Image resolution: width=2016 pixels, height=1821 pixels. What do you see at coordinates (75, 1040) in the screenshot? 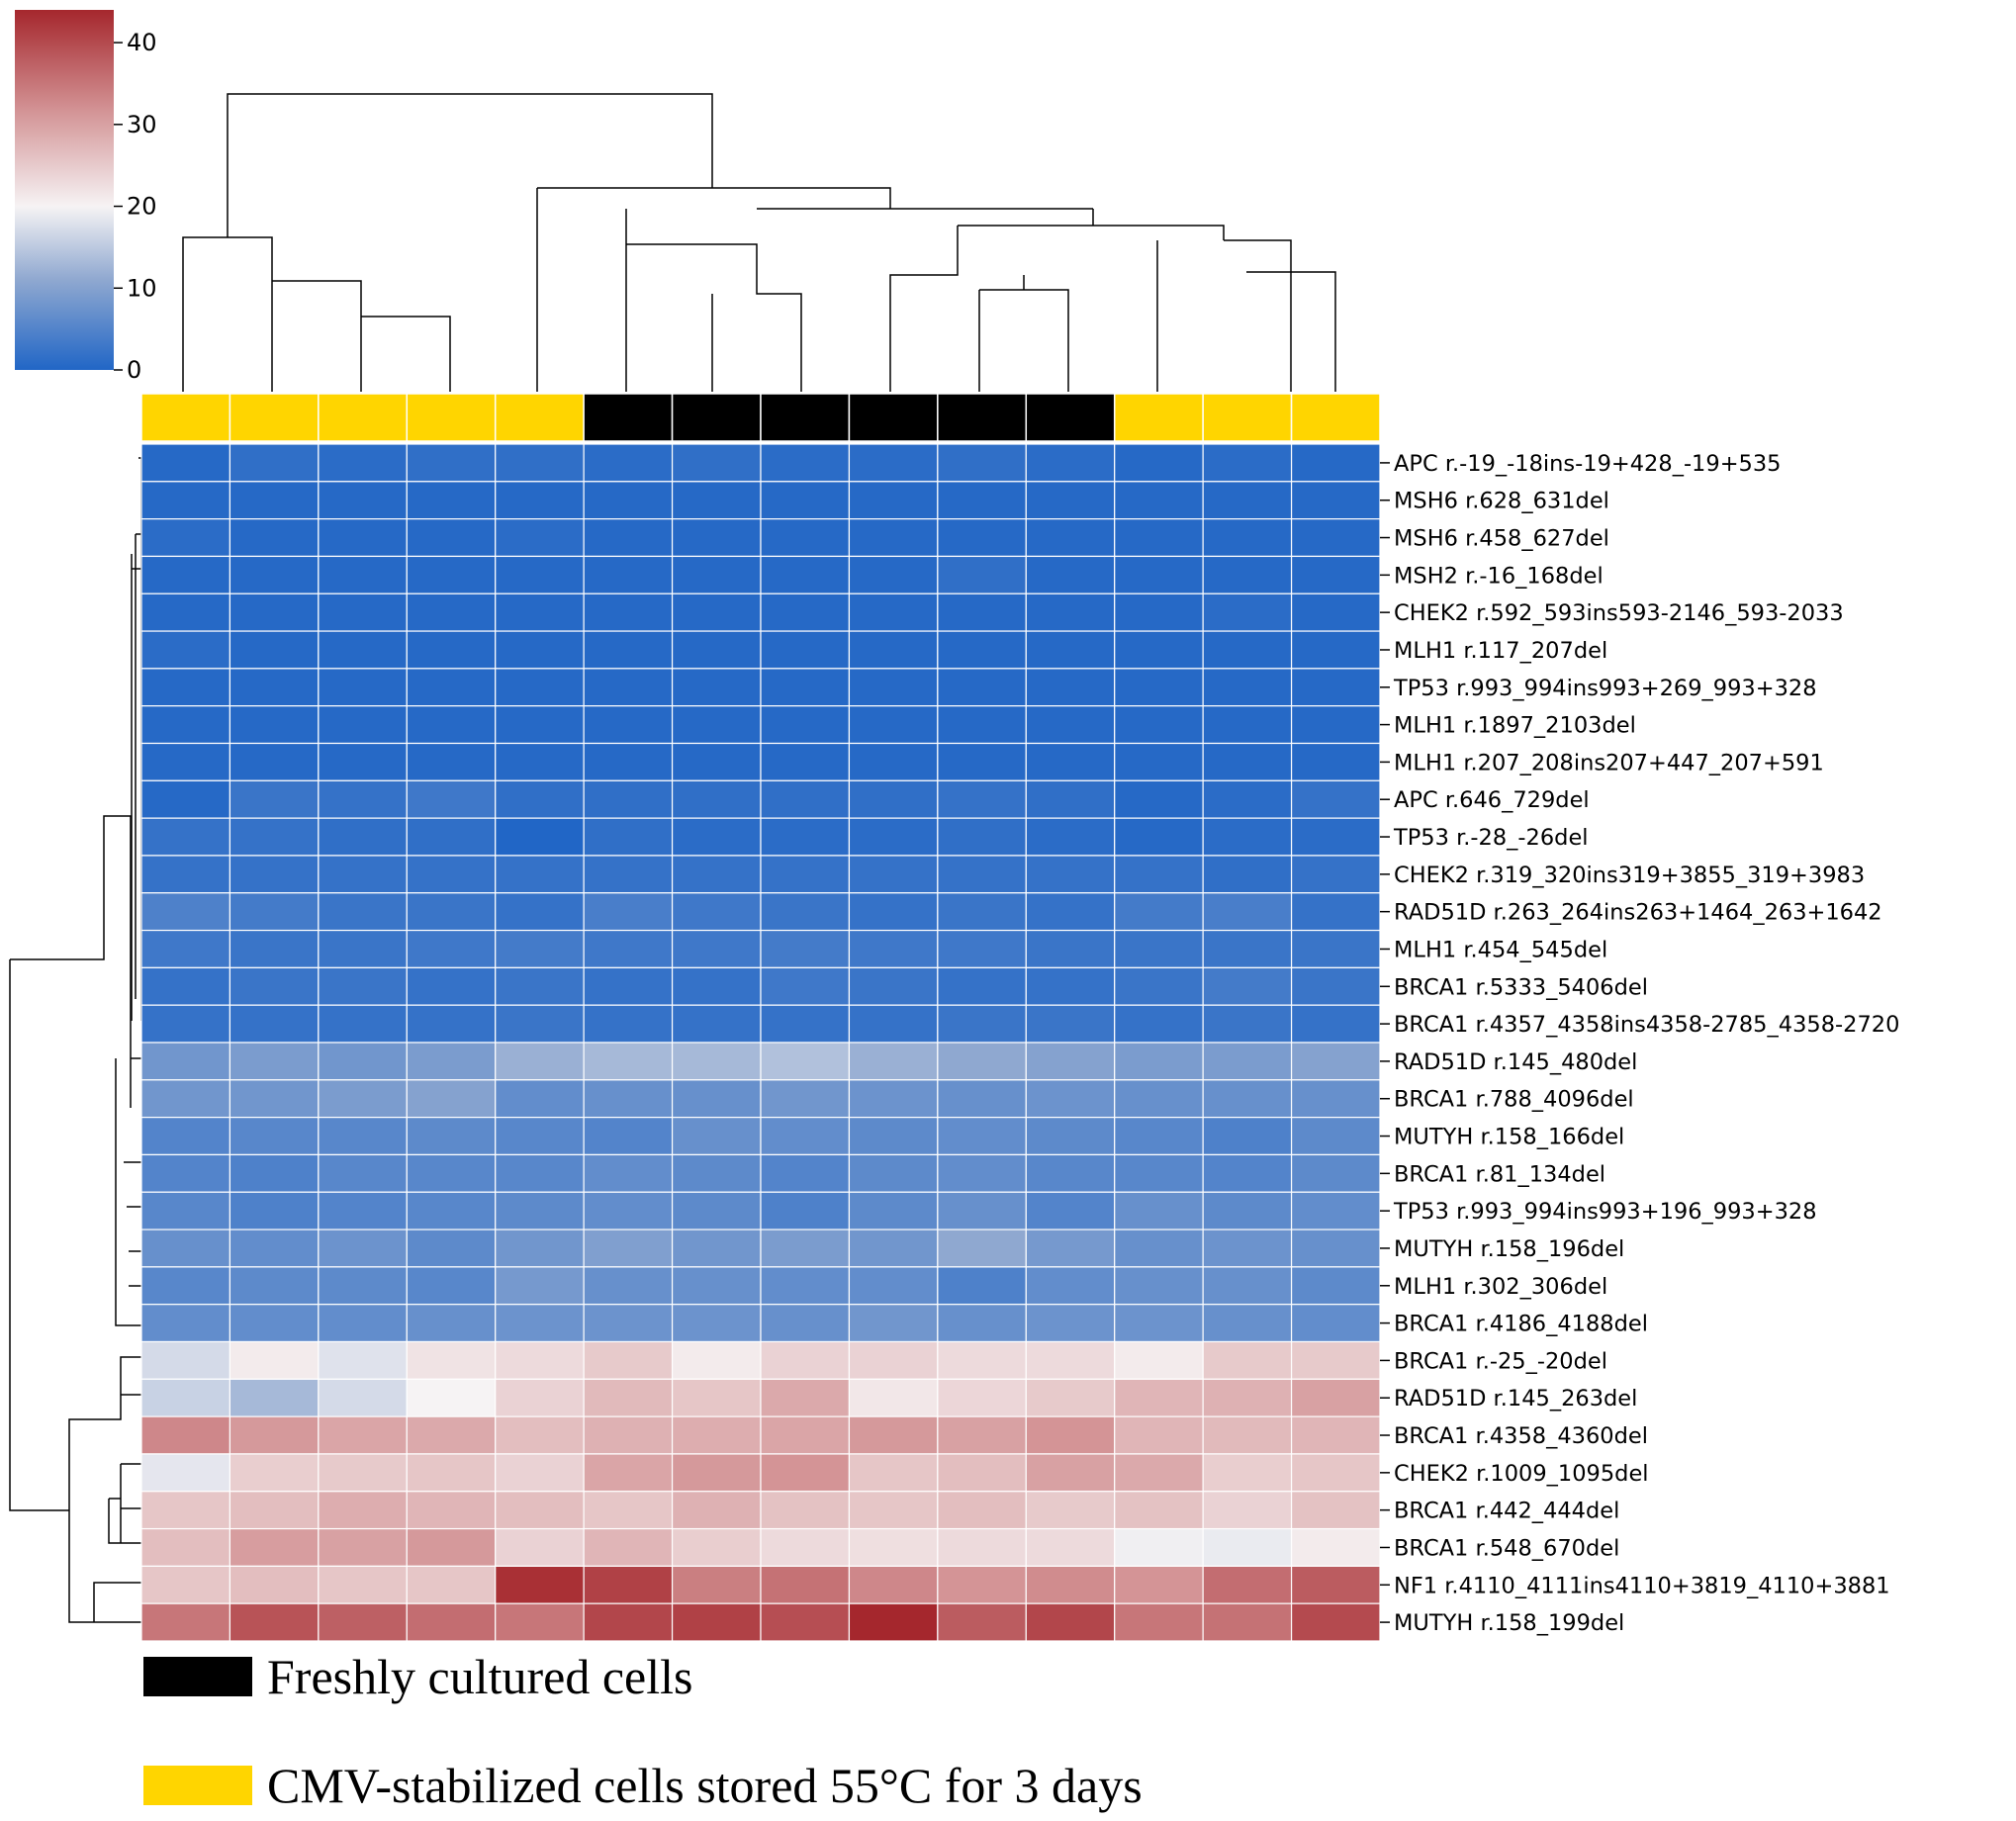
I see `row-dendrogram` at bounding box center [75, 1040].